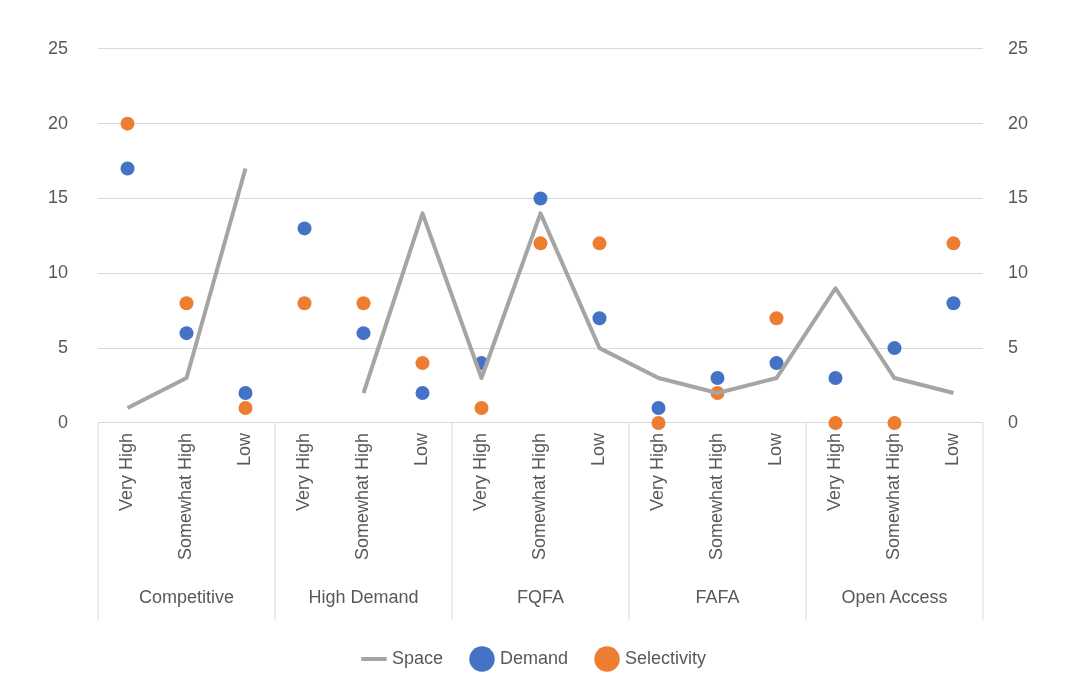  I want to click on text: FQFA, so click(540, 596).